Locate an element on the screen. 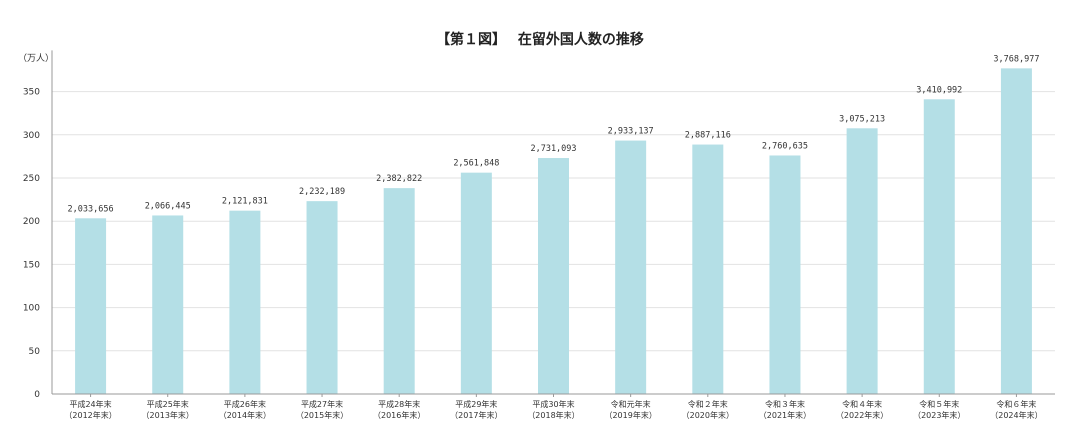  x-tick-sublabel: （2022年末） is located at coordinates (862, 415).